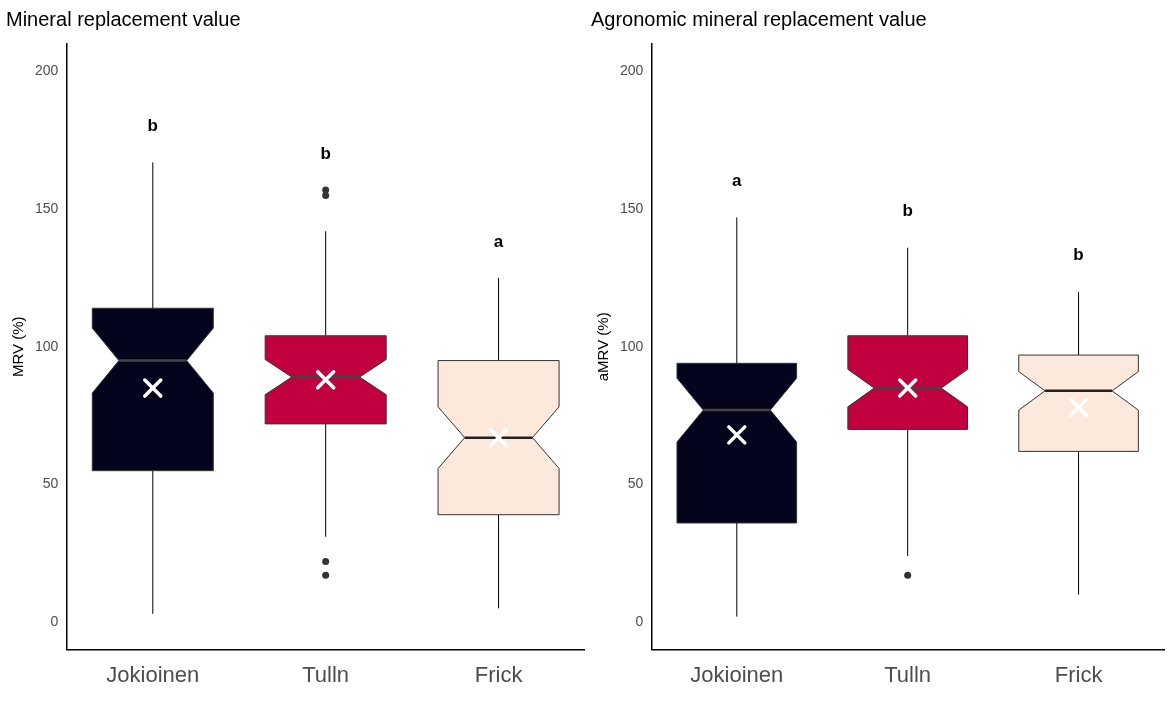 Image resolution: width=1171 pixels, height=701 pixels. Describe the element at coordinates (603, 347) in the screenshot. I see `y-axis-title: aMRV (%)` at that location.